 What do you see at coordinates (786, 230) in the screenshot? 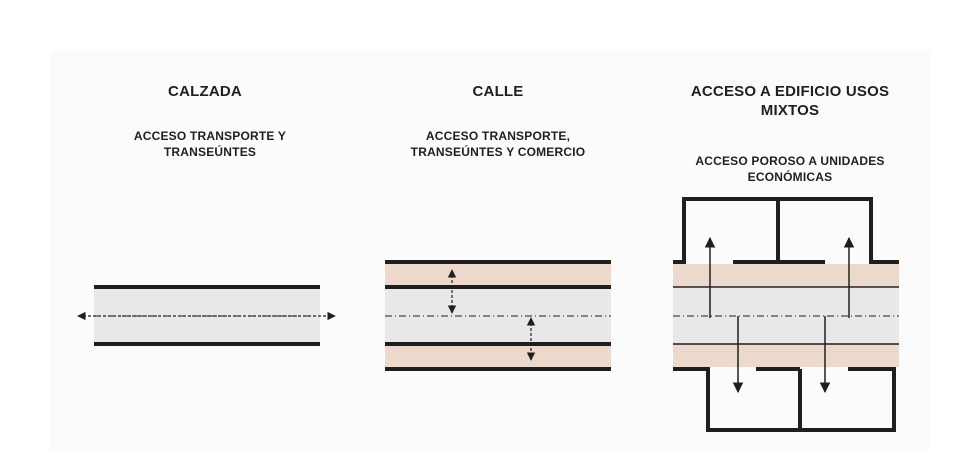
I see `building-top-outline` at bounding box center [786, 230].